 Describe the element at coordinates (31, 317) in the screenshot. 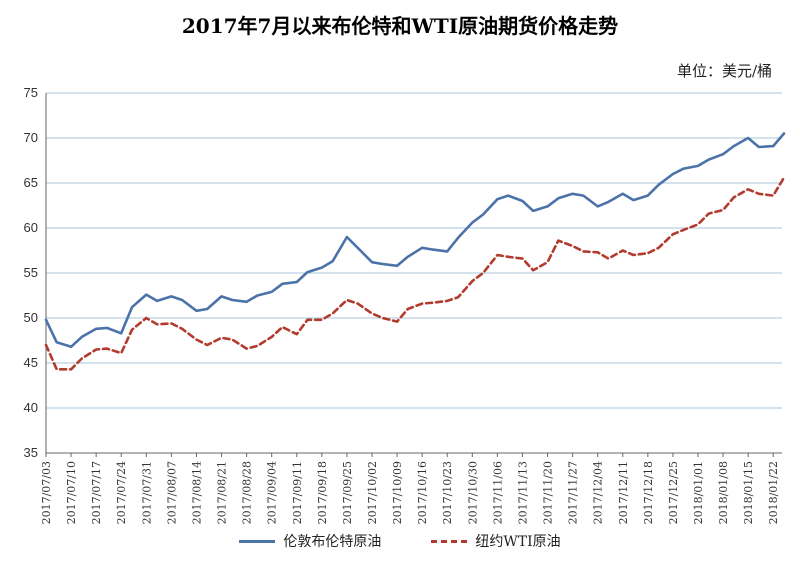

I see `y-tick-label: 50` at that location.